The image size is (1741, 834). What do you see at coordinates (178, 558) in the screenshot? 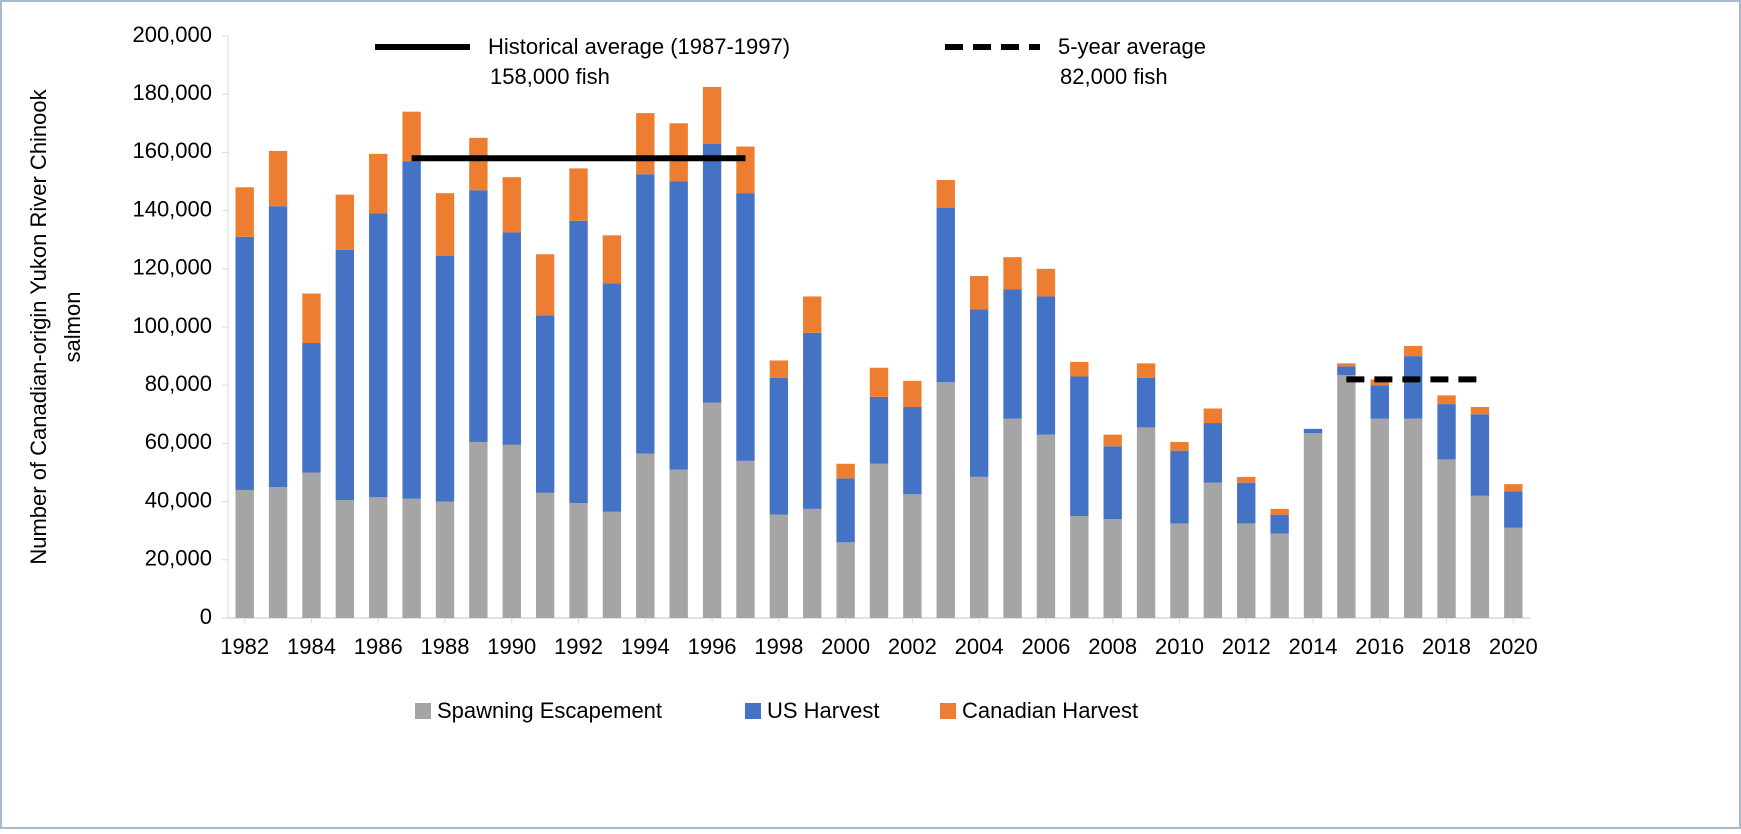
I see `y-tick-label: 20,000` at bounding box center [178, 558].